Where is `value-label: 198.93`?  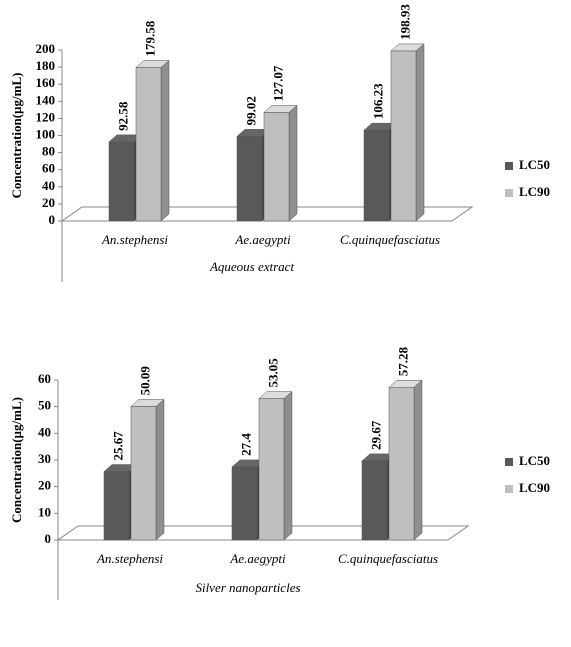 value-label: 198.93 is located at coordinates (404, 22).